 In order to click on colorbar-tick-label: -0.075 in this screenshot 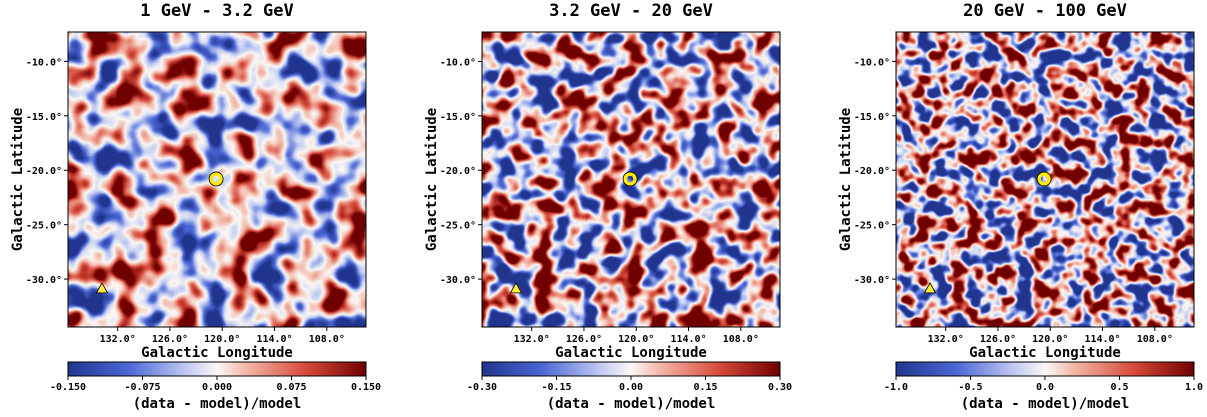, I will do `click(142, 387)`.